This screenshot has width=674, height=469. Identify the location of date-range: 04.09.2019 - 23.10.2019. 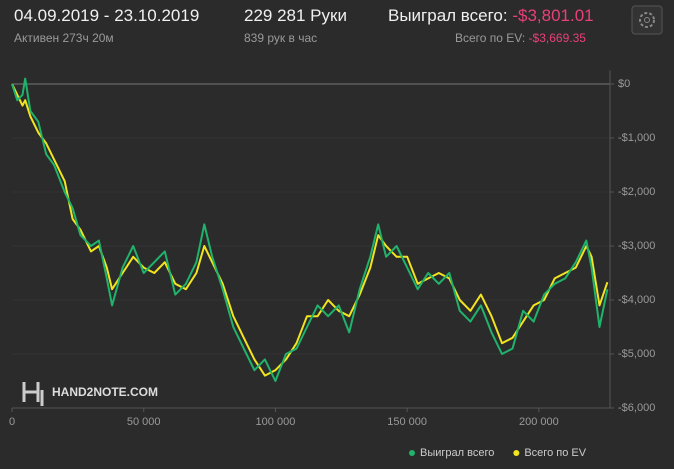
(107, 15).